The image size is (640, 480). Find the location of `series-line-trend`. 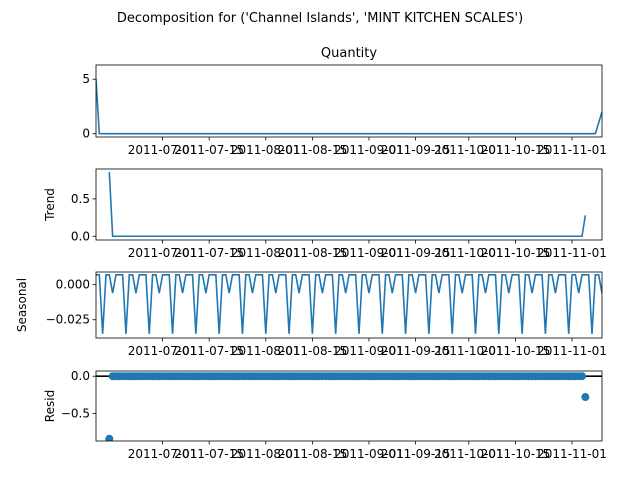

series-line-trend is located at coordinates (347, 204).